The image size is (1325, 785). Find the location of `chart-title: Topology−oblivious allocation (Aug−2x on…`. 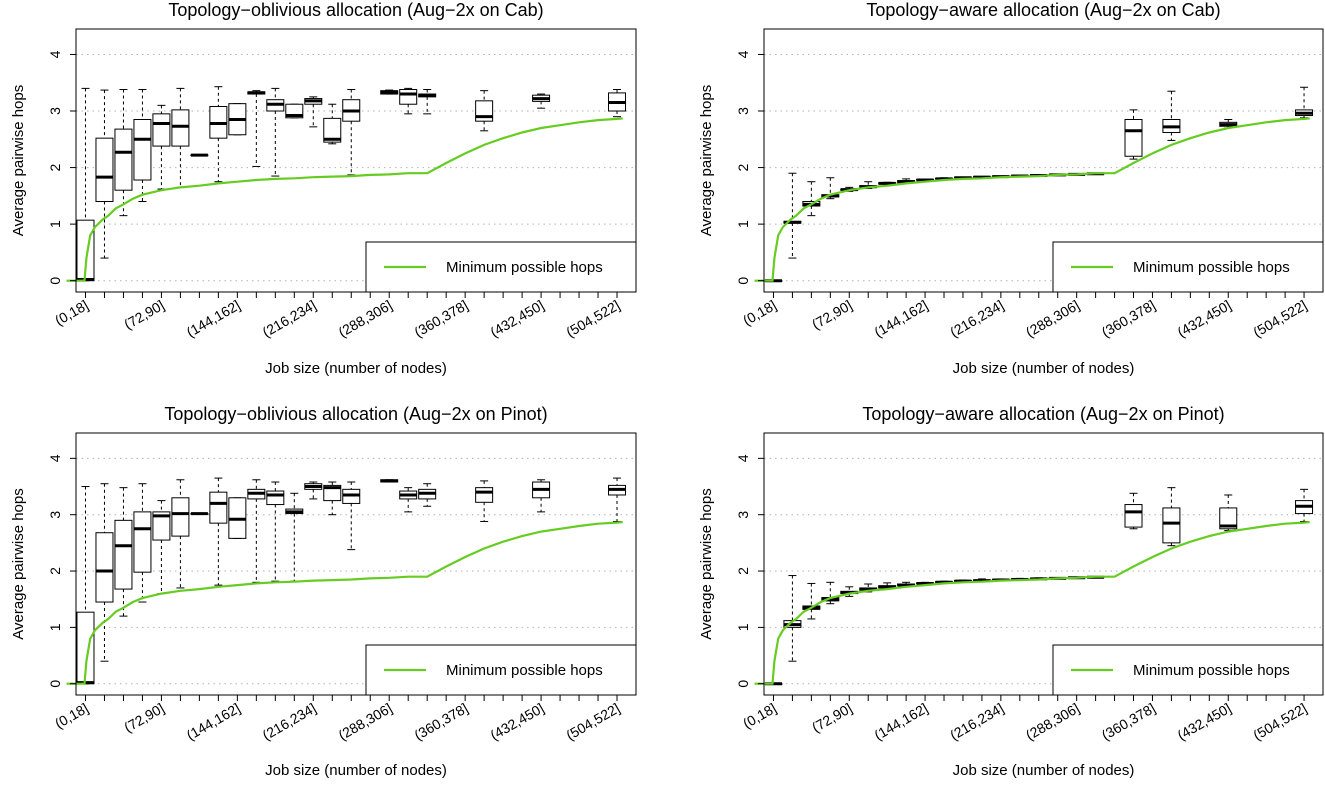

chart-title: Topology−oblivious allocation (Aug−2x on… is located at coordinates (355, 10).